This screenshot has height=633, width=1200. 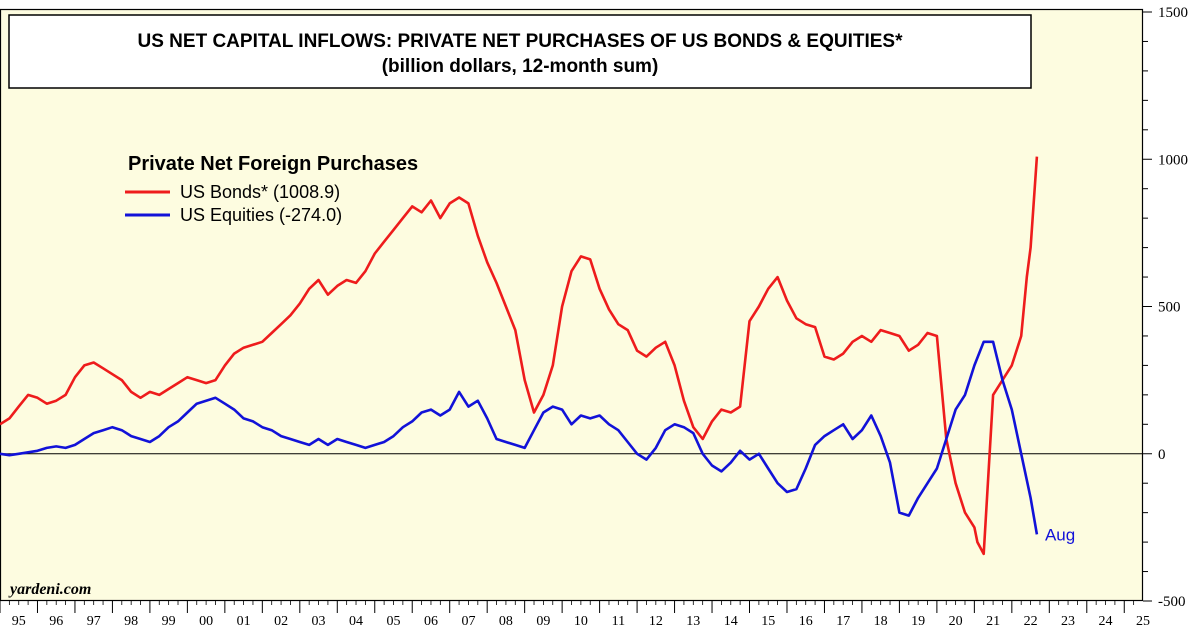 What do you see at coordinates (244, 621) in the screenshot?
I see `x-tick-label: 01` at bounding box center [244, 621].